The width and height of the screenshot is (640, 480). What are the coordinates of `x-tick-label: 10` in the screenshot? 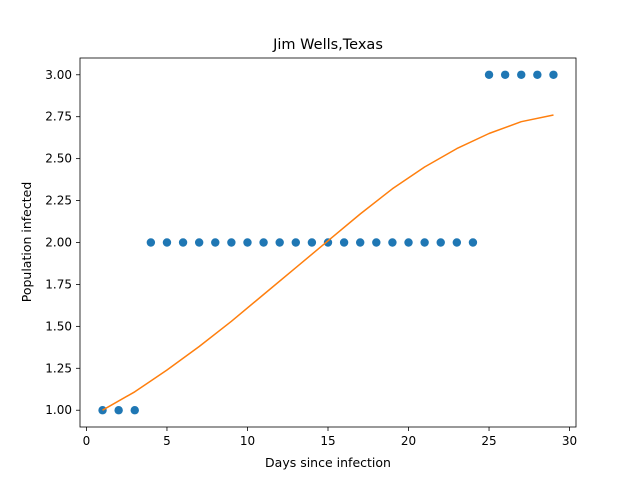 It's located at (247, 441).